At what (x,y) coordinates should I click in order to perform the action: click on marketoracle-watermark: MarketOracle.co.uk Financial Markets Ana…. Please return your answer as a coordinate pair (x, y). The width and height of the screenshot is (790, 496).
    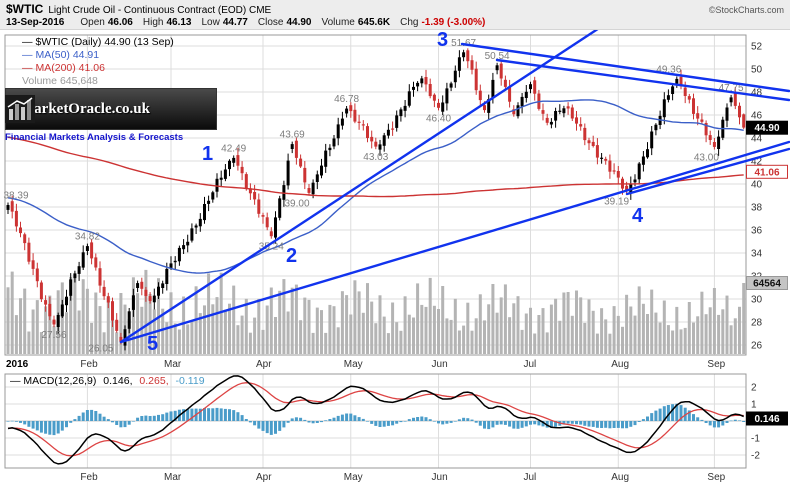
    Looking at the image, I should click on (111, 115).